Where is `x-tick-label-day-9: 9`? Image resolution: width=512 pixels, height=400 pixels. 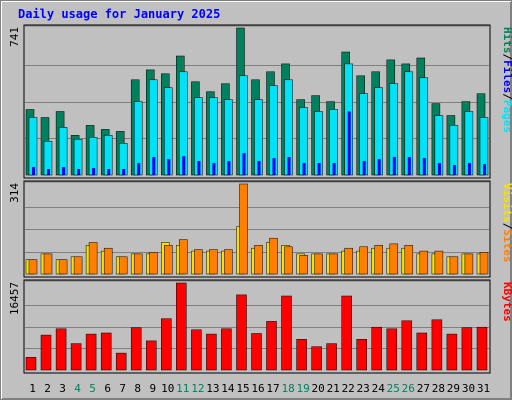
x-tick-label-day-9: 9 is located at coordinates (152, 388).